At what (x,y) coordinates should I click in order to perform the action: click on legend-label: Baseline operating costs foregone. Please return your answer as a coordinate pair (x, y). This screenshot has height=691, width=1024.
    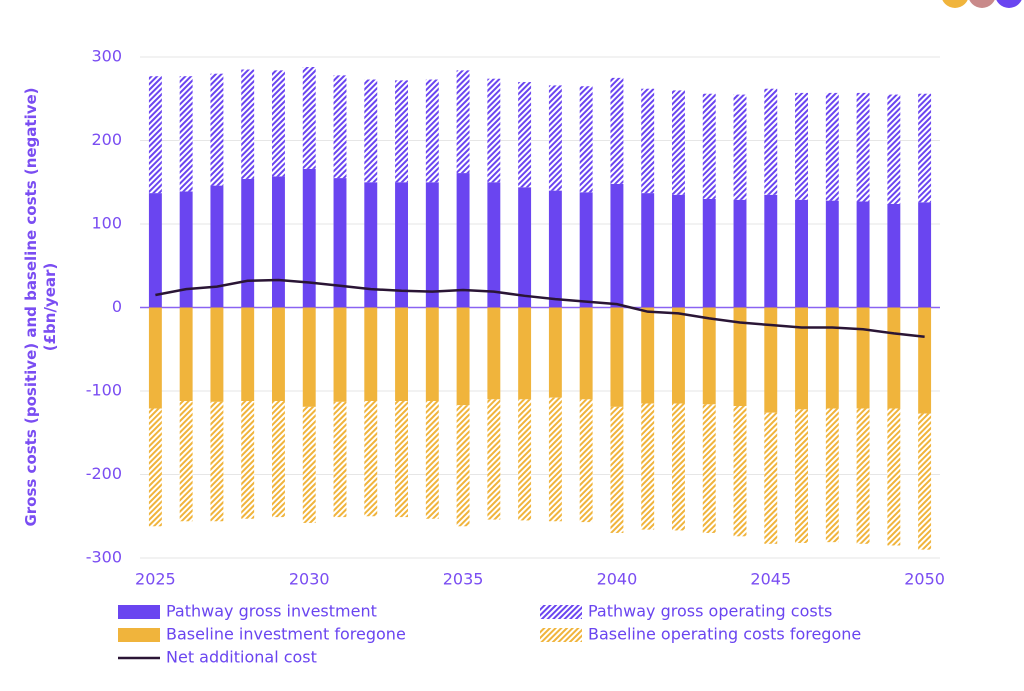
    Looking at the image, I should click on (724, 634).